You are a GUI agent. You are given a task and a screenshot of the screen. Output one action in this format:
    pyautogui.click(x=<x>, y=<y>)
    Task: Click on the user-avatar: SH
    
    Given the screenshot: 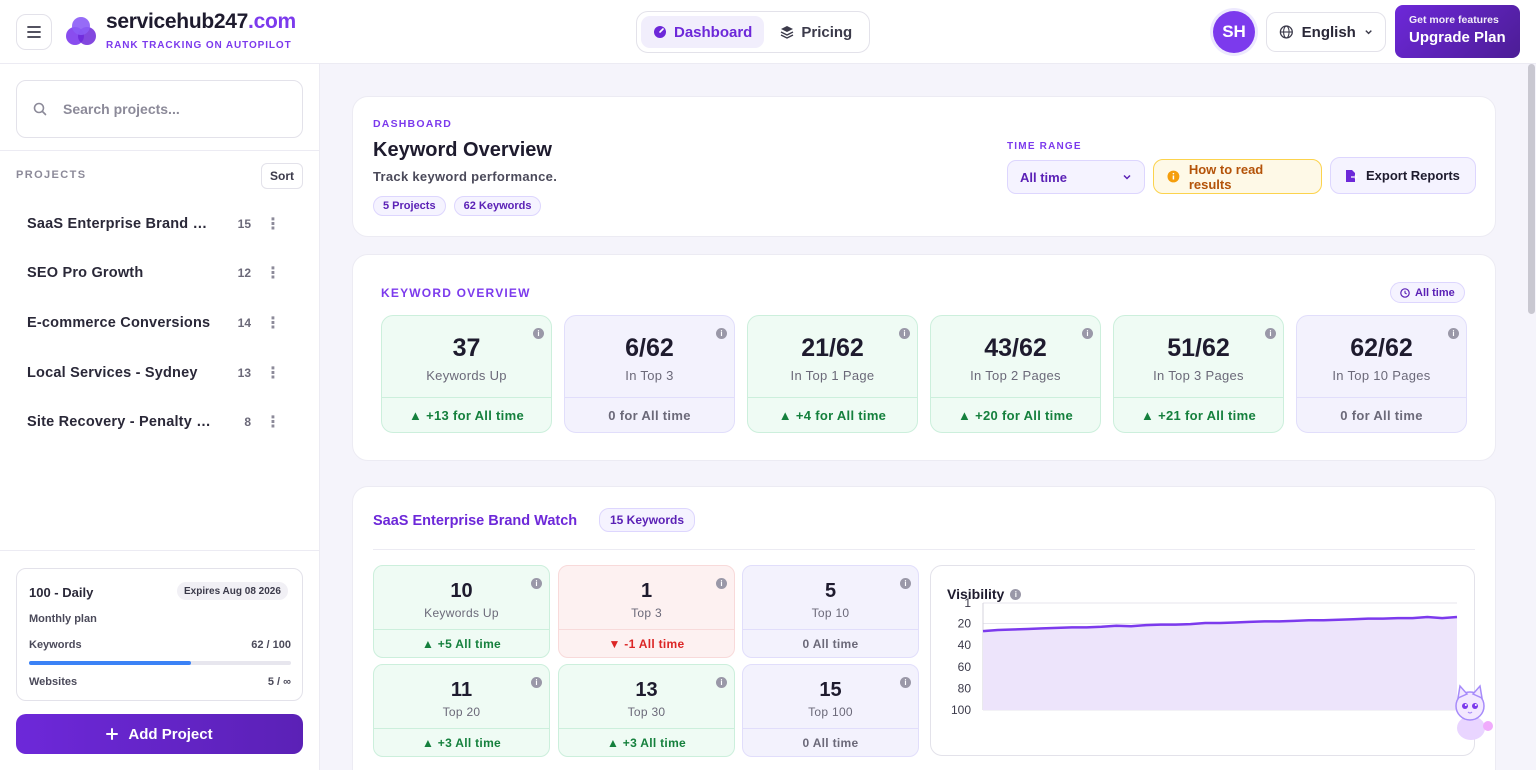 What is the action you would take?
    pyautogui.click(x=1234, y=32)
    